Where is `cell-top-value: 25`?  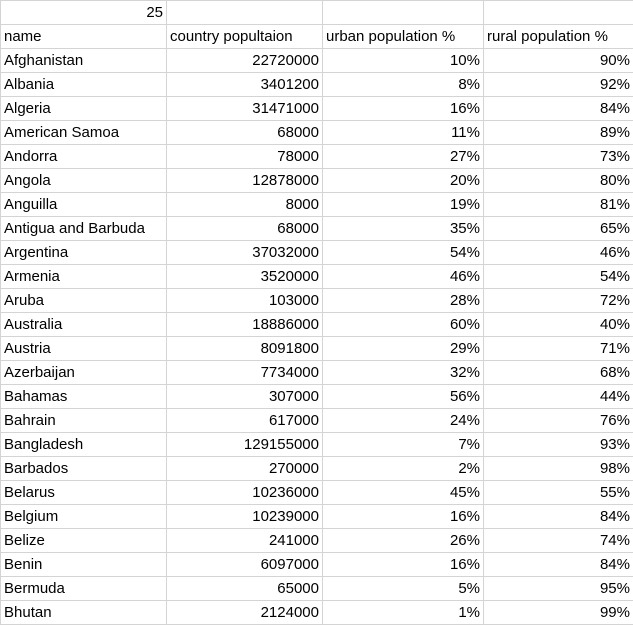 cell-top-value: 25 is located at coordinates (83, 12).